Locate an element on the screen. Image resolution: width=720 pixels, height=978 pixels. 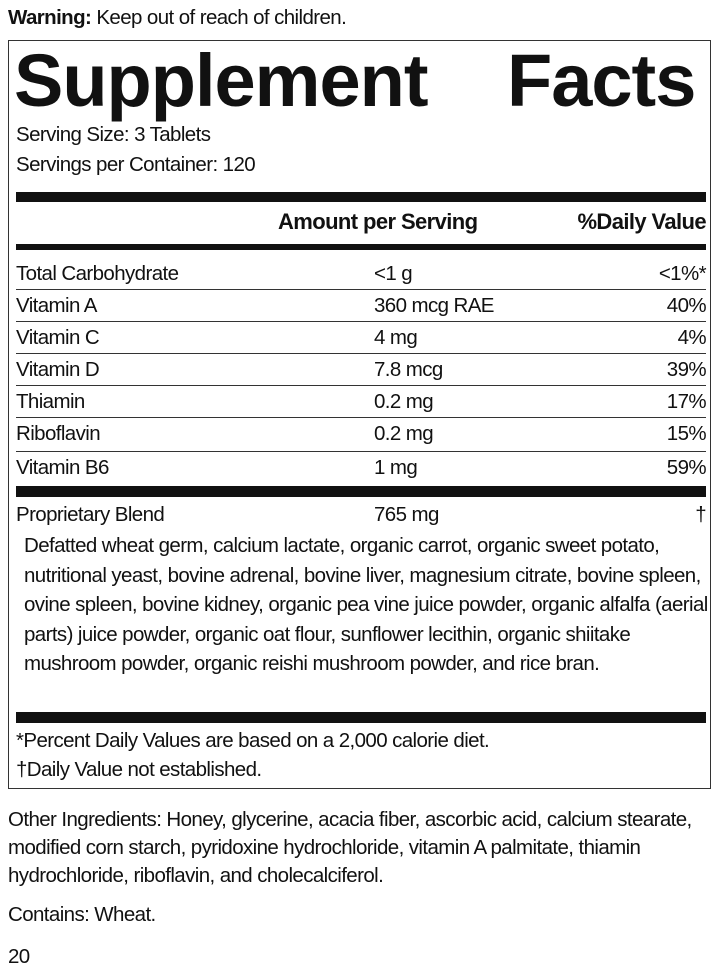
nutrient-amount: 4 mg is located at coordinates (396, 337).